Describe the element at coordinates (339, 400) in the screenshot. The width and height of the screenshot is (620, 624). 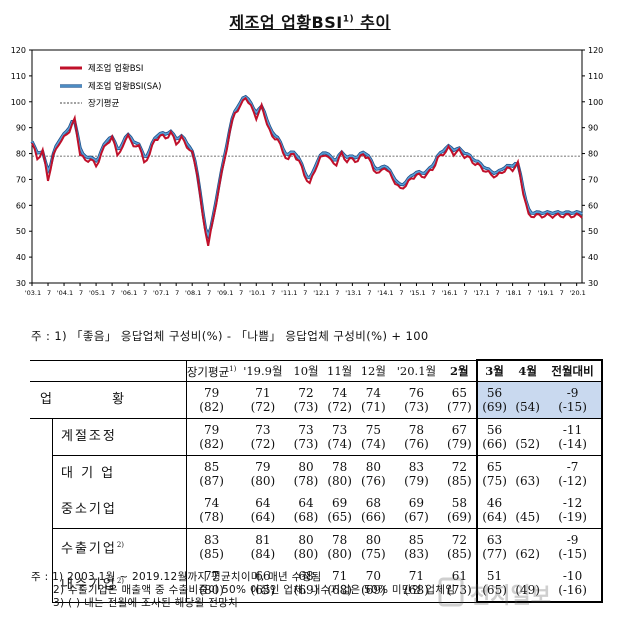
I see `table-cell: 74 (72)` at that location.